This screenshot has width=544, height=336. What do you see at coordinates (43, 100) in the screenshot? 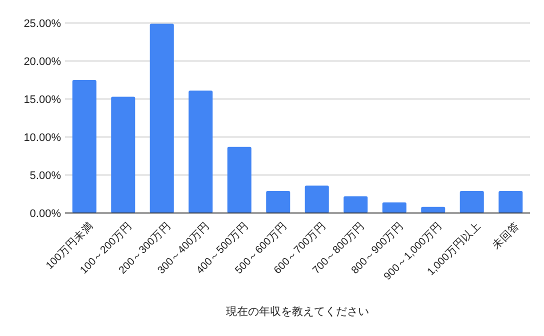
I see `y-tick-label: 15.00%` at bounding box center [43, 100].